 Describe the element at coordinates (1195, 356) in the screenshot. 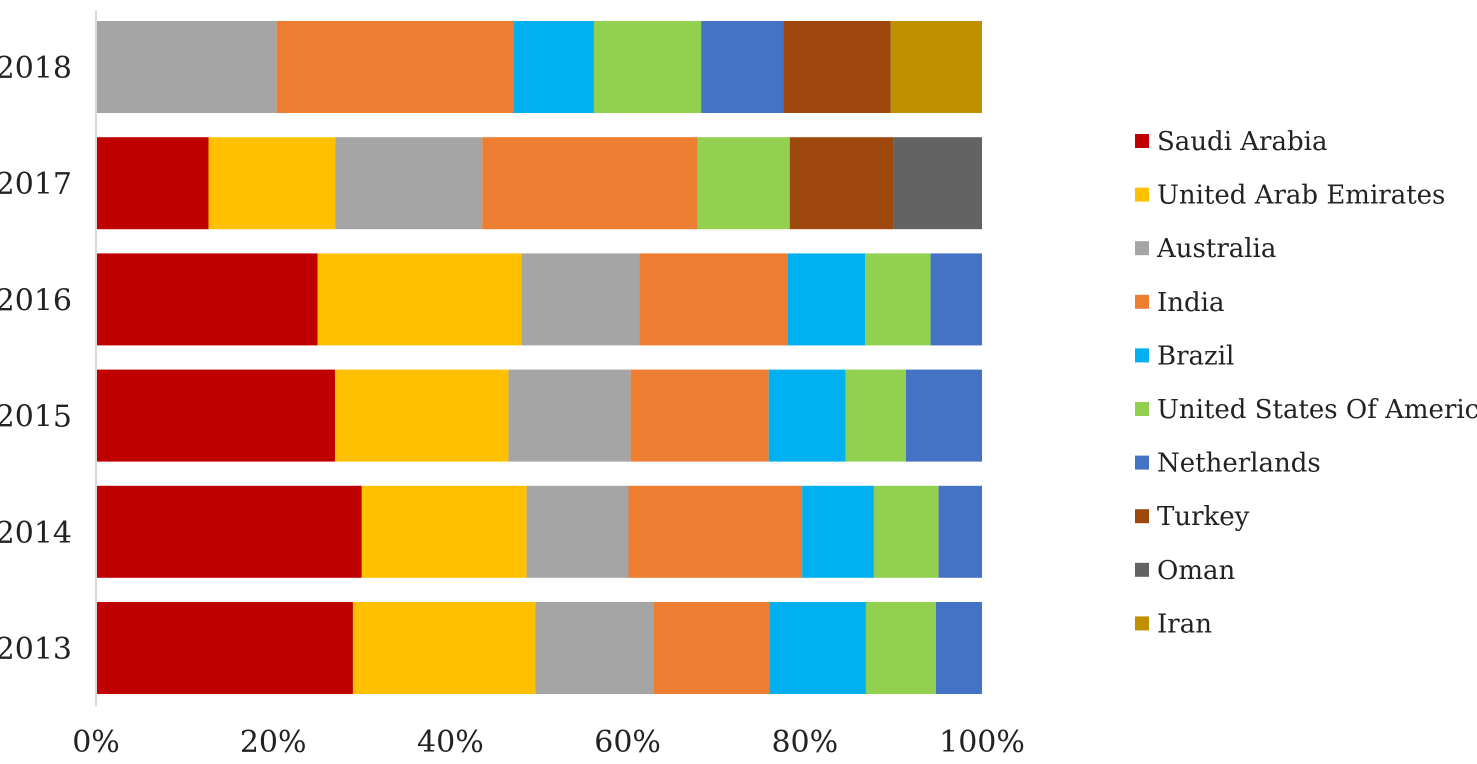

I see `legend-label: Brazil` at that location.